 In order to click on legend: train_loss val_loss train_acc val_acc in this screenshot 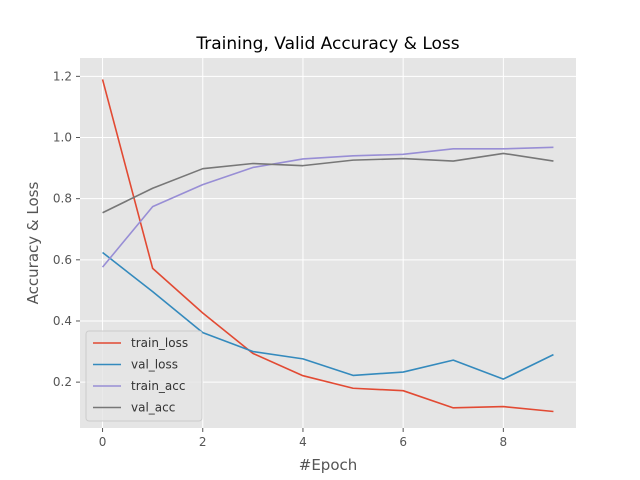, I will do `click(144, 376)`.